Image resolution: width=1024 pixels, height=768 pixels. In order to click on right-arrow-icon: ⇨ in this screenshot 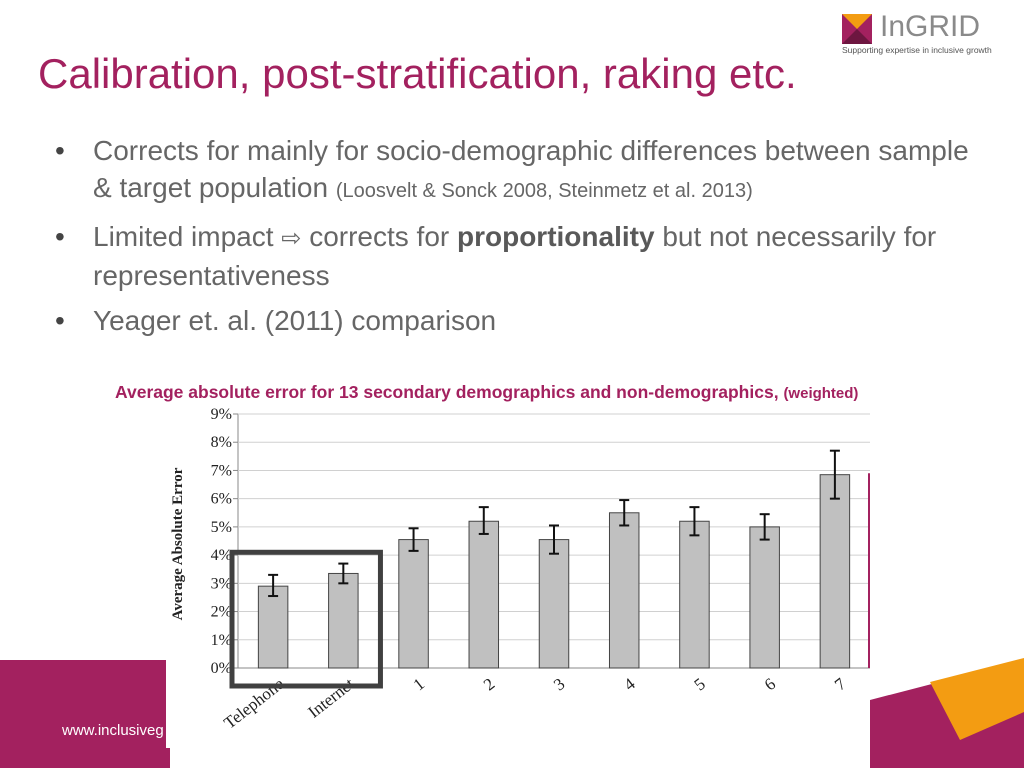, I will do `click(291, 238)`.